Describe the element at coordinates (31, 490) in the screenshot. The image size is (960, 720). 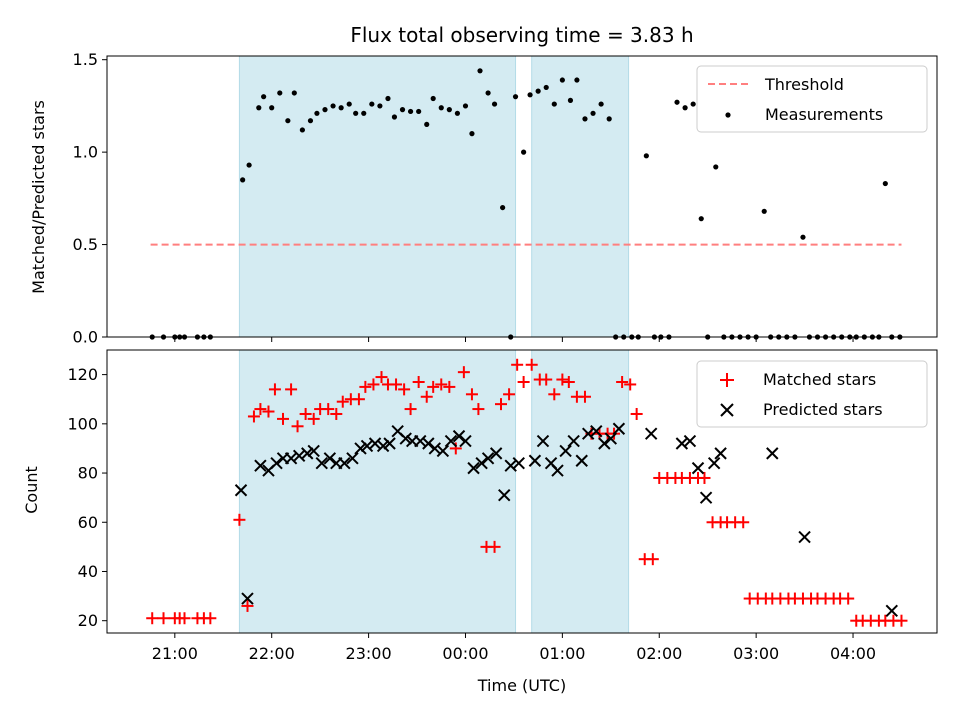
I see `bottom-y-axis-label: Count` at that location.